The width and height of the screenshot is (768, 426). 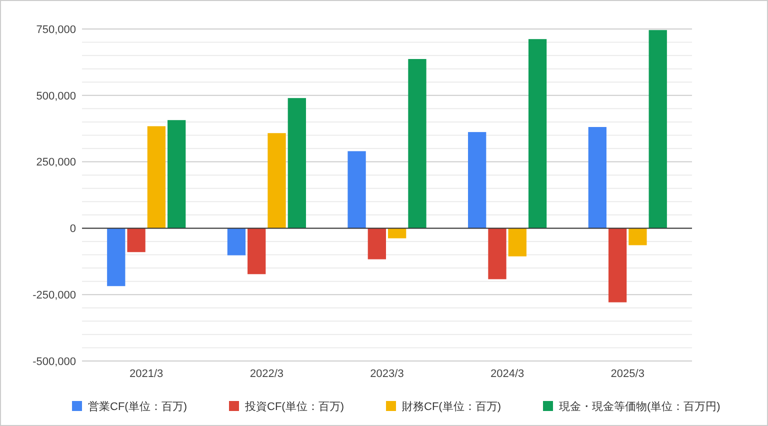 I want to click on y-tick-label: 500,000, so click(x=56, y=96).